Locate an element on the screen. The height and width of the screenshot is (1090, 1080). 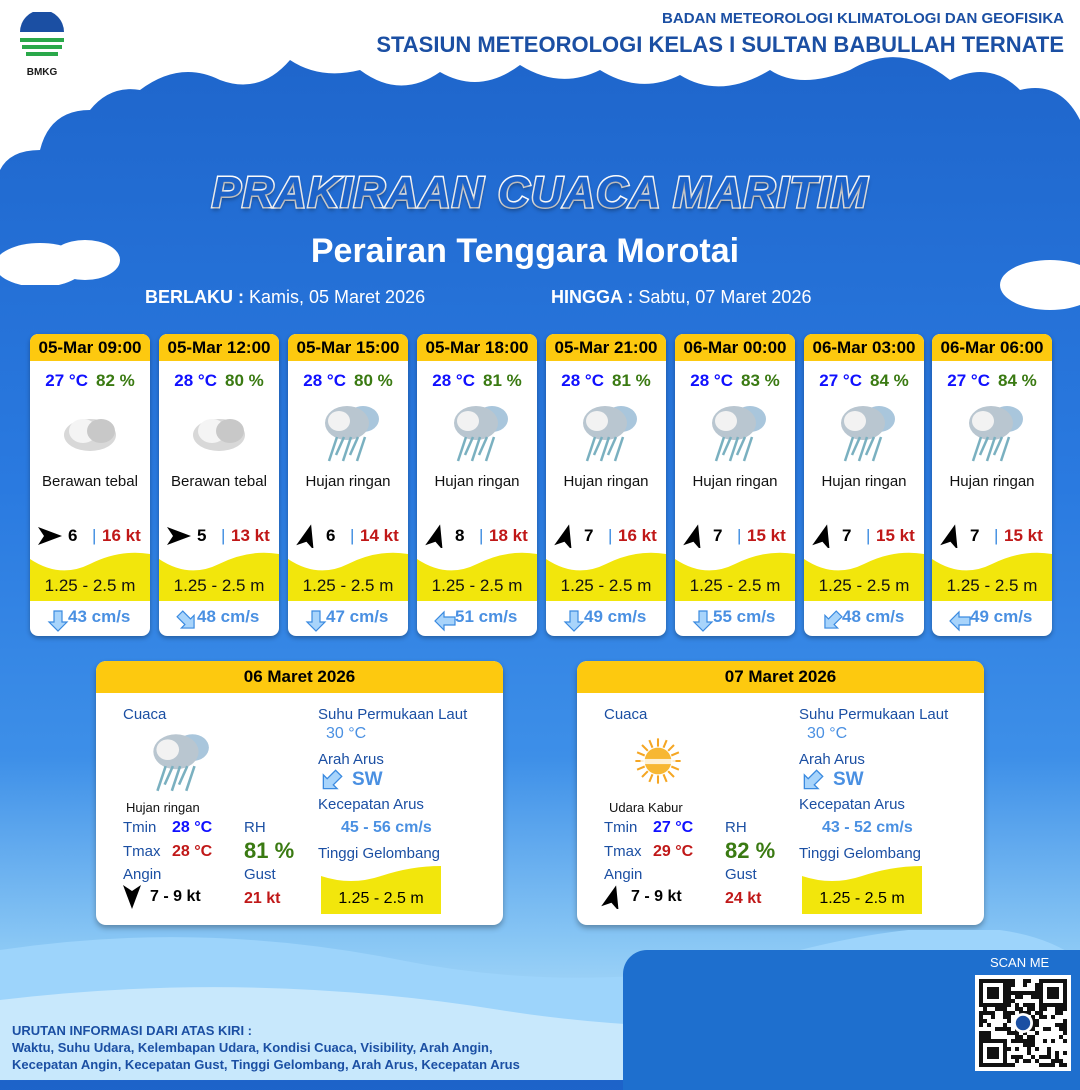
current-speed: 49 cm/s is located at coordinates (615, 616).